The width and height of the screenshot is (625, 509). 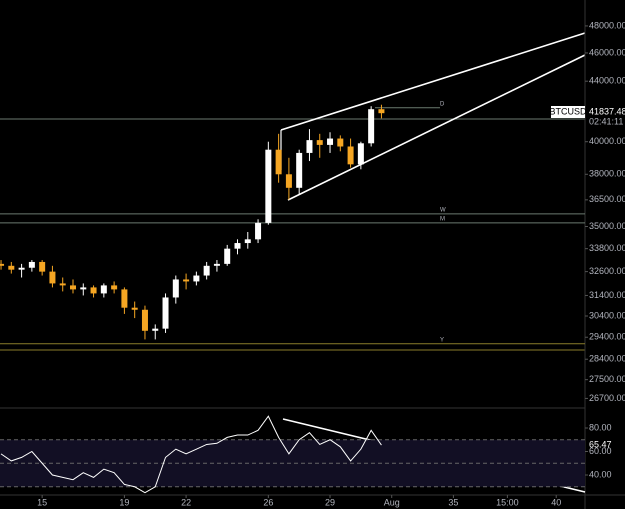 I want to click on countdown-label: 02:41:11, so click(x=606, y=121).